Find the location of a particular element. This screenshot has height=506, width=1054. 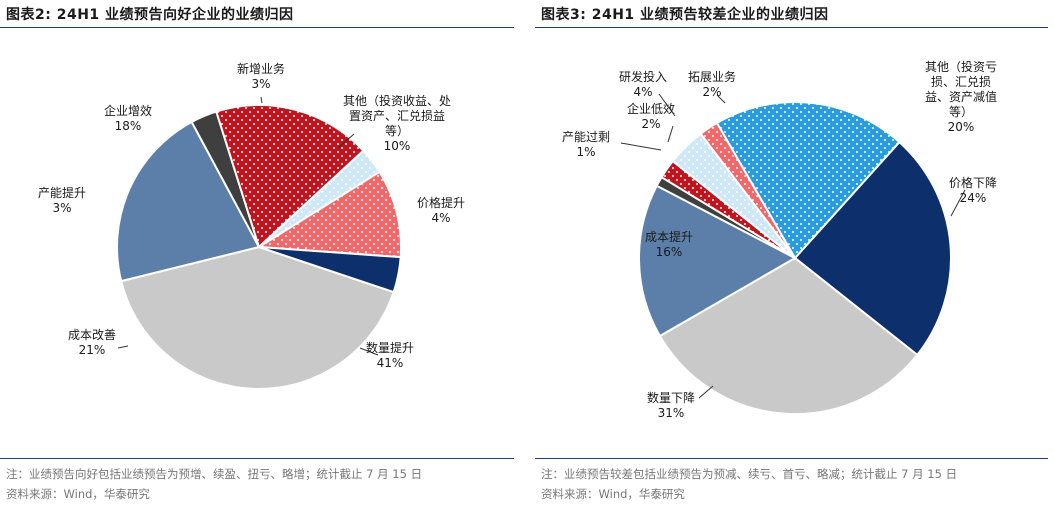

slice-value-label: 1% is located at coordinates (585, 152).